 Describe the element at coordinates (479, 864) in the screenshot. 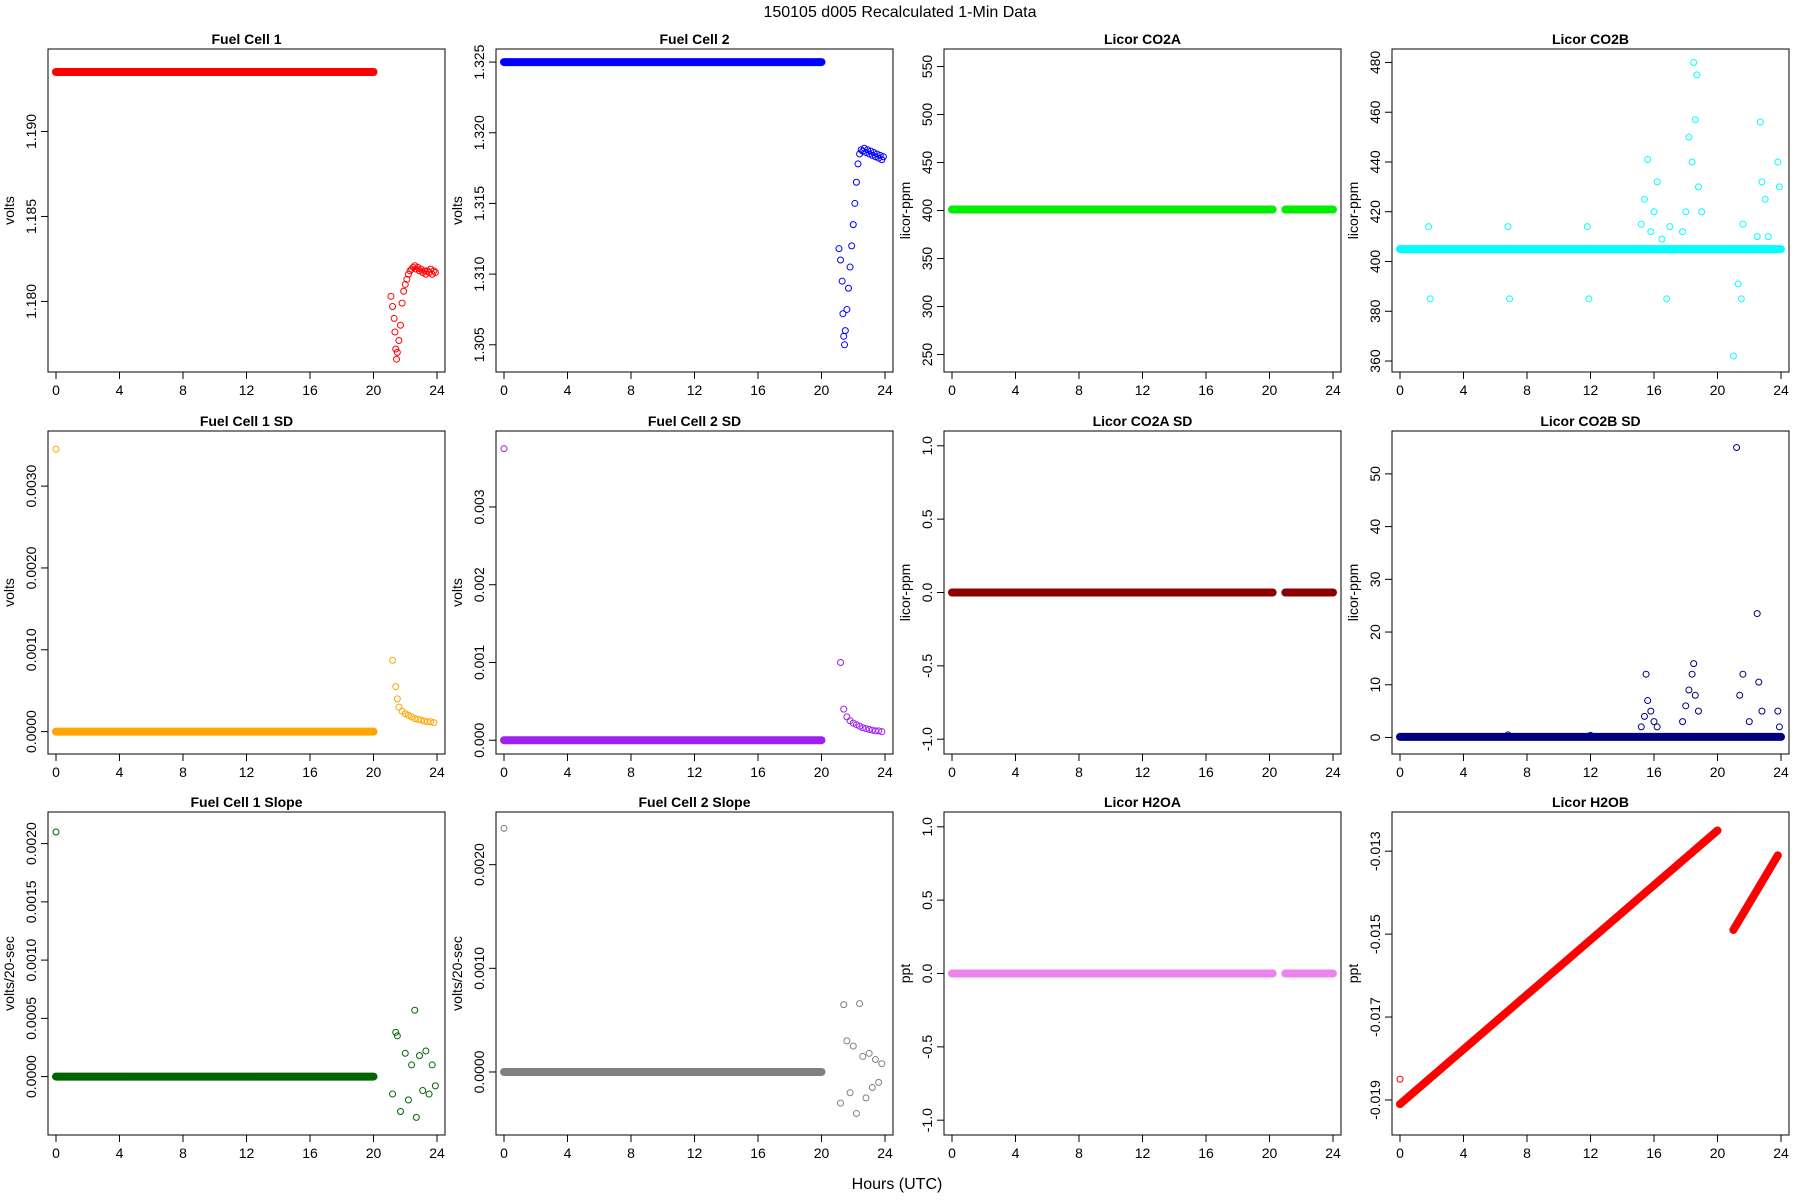

I see `y-tick-label: 0.0020` at that location.